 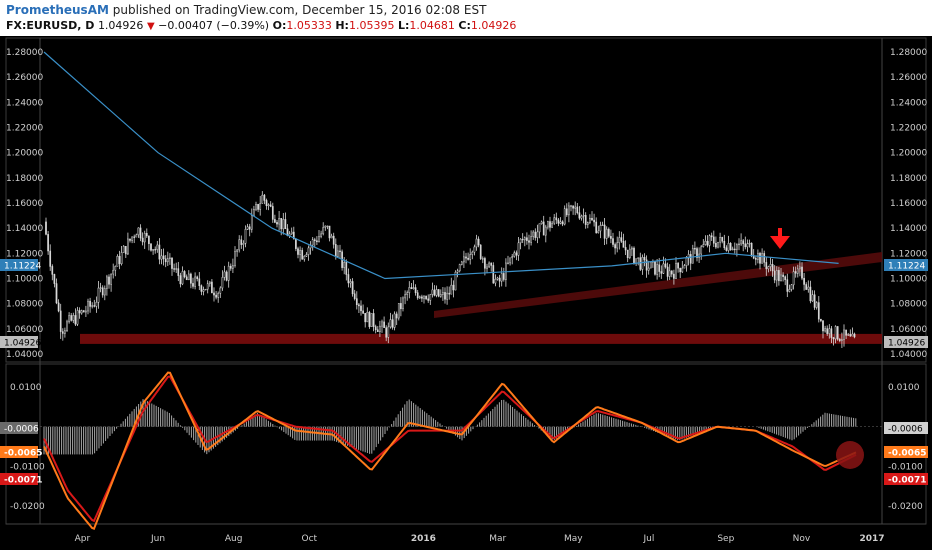 I want to click on price-tick-label: 1.12000, so click(x=908, y=254).